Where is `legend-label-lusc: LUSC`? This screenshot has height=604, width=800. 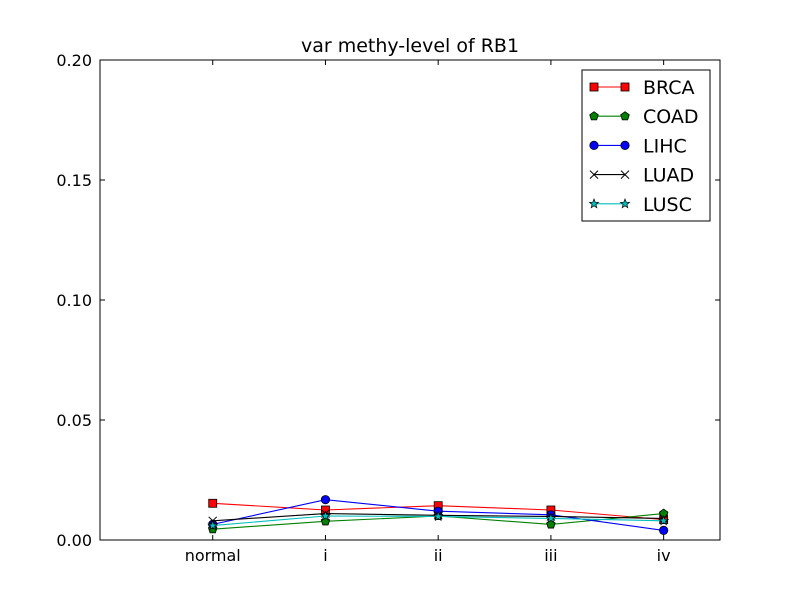 legend-label-lusc: LUSC is located at coordinates (667, 205).